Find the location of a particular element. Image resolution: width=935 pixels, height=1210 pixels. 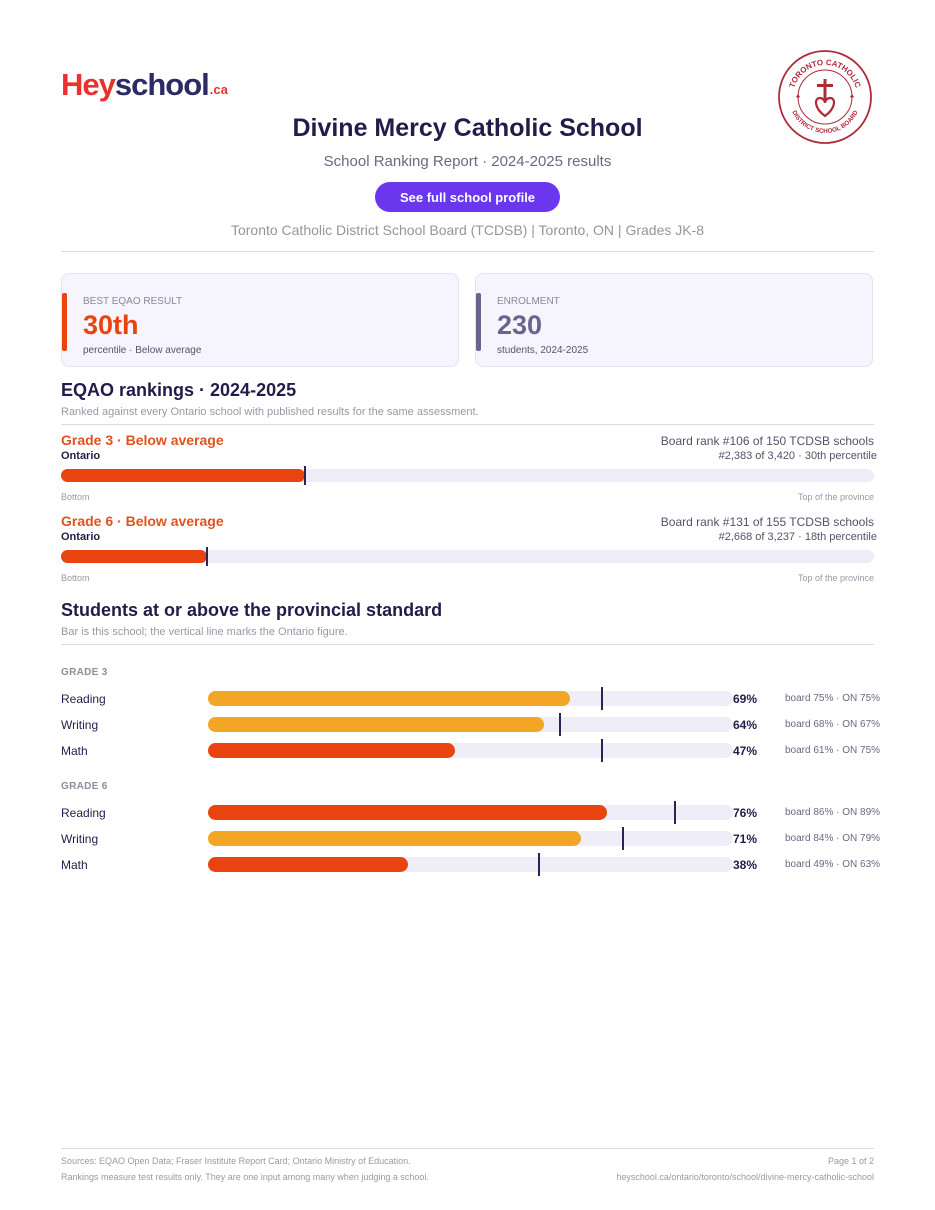

board-ontario-comparison: board 86% · ON 89% is located at coordinates (833, 812).